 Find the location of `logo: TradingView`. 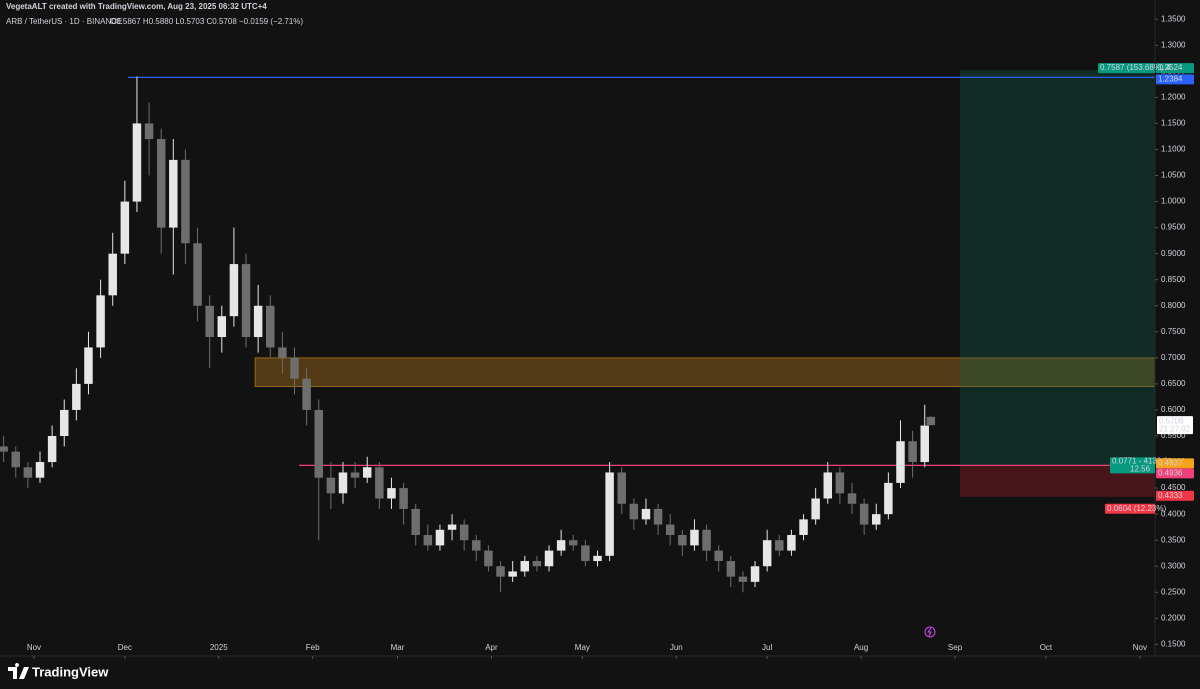

logo: TradingView is located at coordinates (58, 671).